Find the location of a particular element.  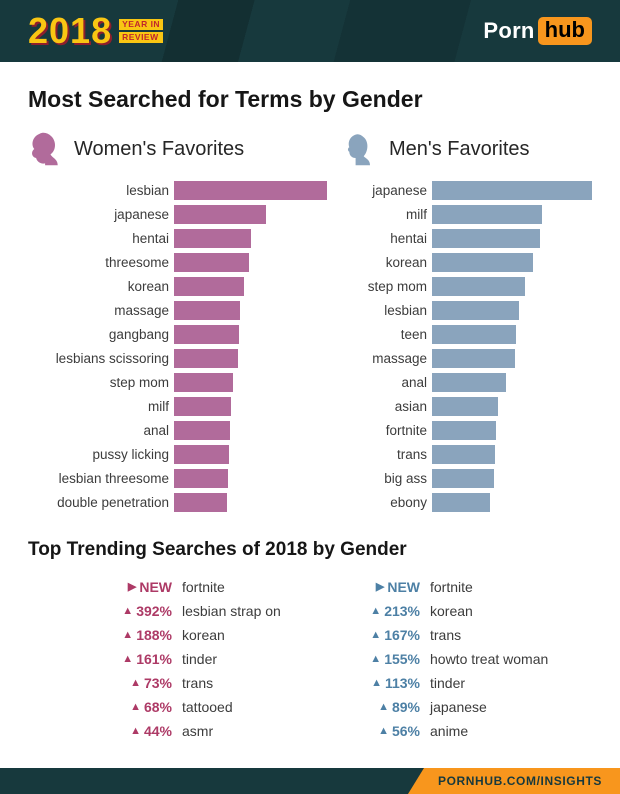

bar-row: lesbians scissoring is located at coordinates (177, 358).